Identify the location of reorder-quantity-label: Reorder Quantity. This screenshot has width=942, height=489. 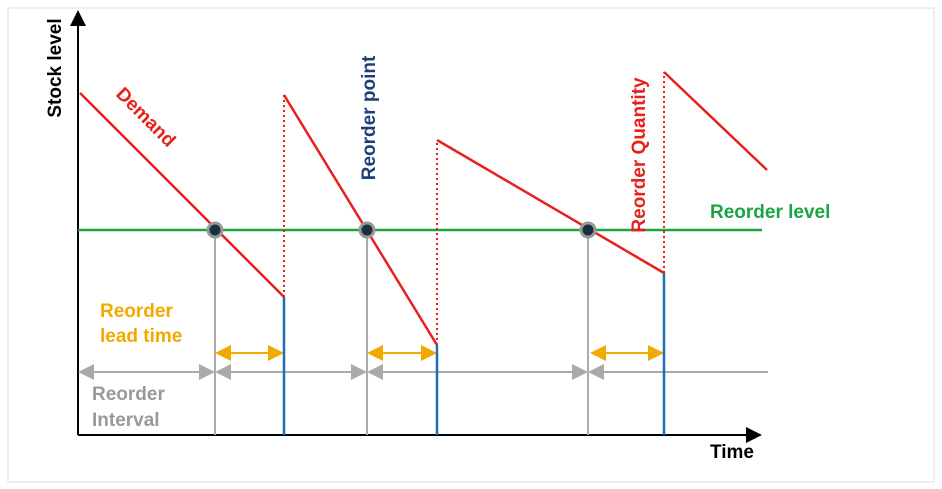
(639, 155).